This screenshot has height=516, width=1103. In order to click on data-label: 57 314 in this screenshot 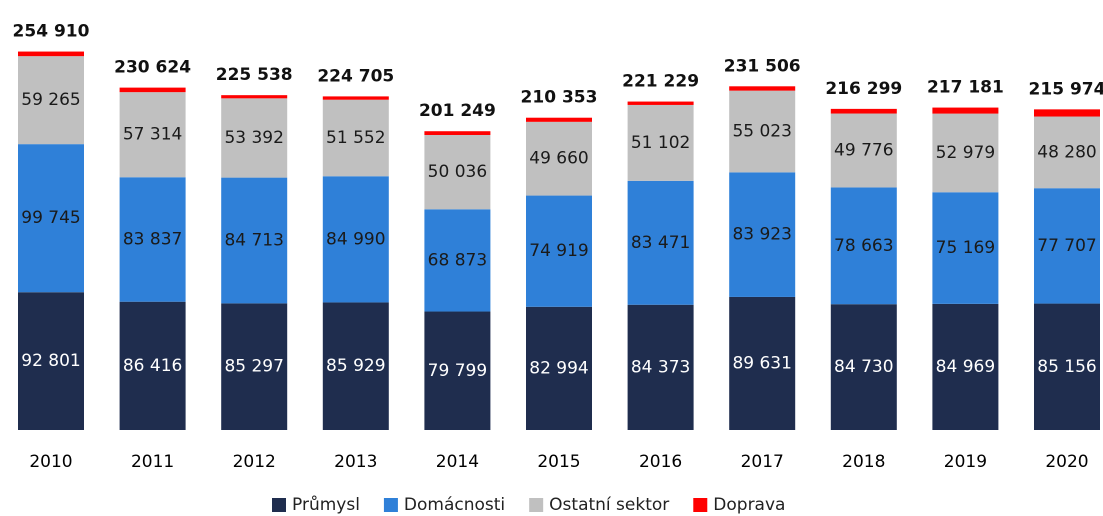, I will do `click(152, 135)`.